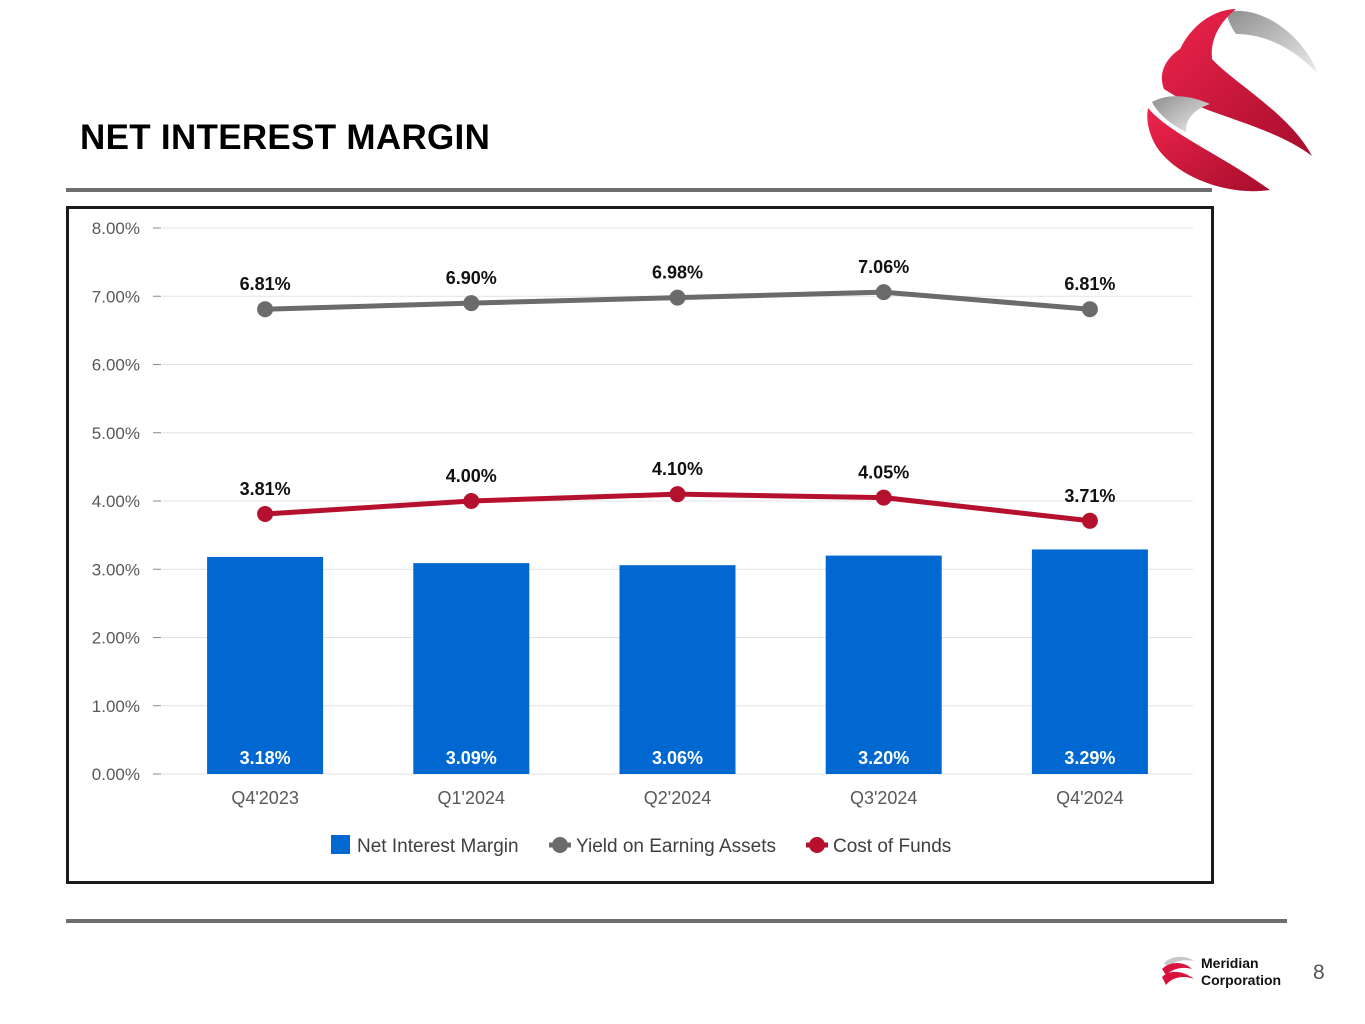 This screenshot has height=1024, width=1365. What do you see at coordinates (265, 489) in the screenshot?
I see `cost-of-funds-data-label: 3.81%` at bounding box center [265, 489].